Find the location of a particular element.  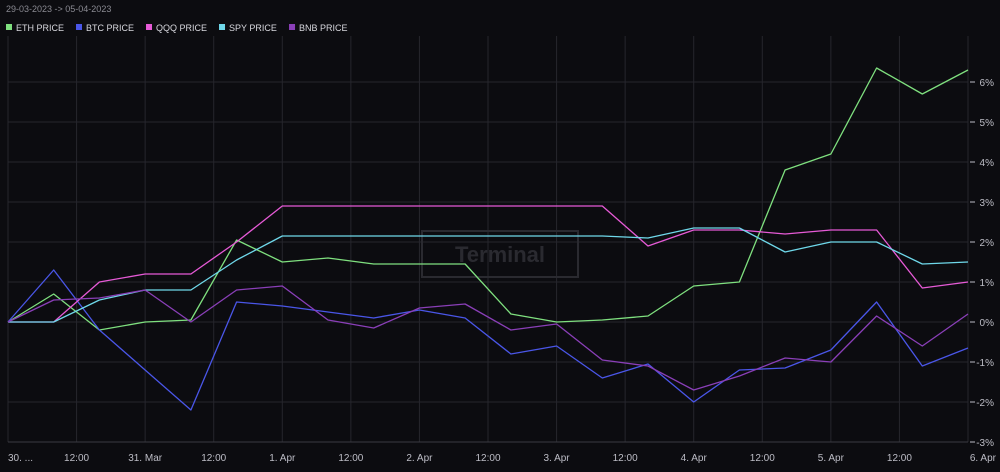

date-range-label: 29-03-2023 -> 05-04-2023 is located at coordinates (58, 9).